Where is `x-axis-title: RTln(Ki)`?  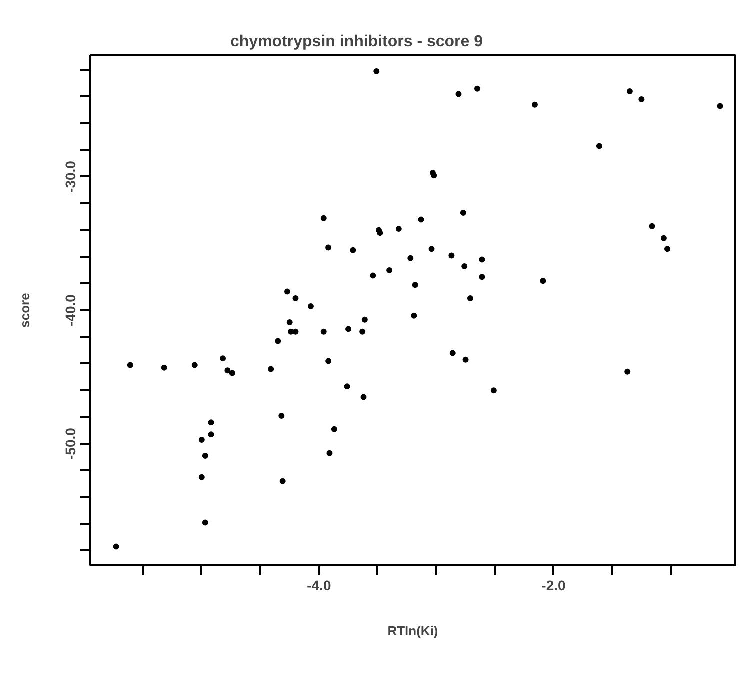 x-axis-title: RTln(Ki) is located at coordinates (413, 631).